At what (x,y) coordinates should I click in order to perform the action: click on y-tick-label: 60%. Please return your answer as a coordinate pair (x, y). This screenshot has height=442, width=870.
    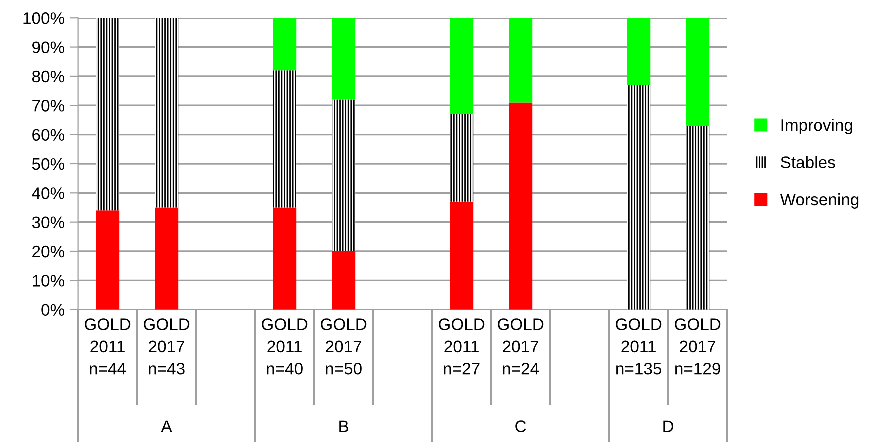
    Looking at the image, I should click on (48, 135).